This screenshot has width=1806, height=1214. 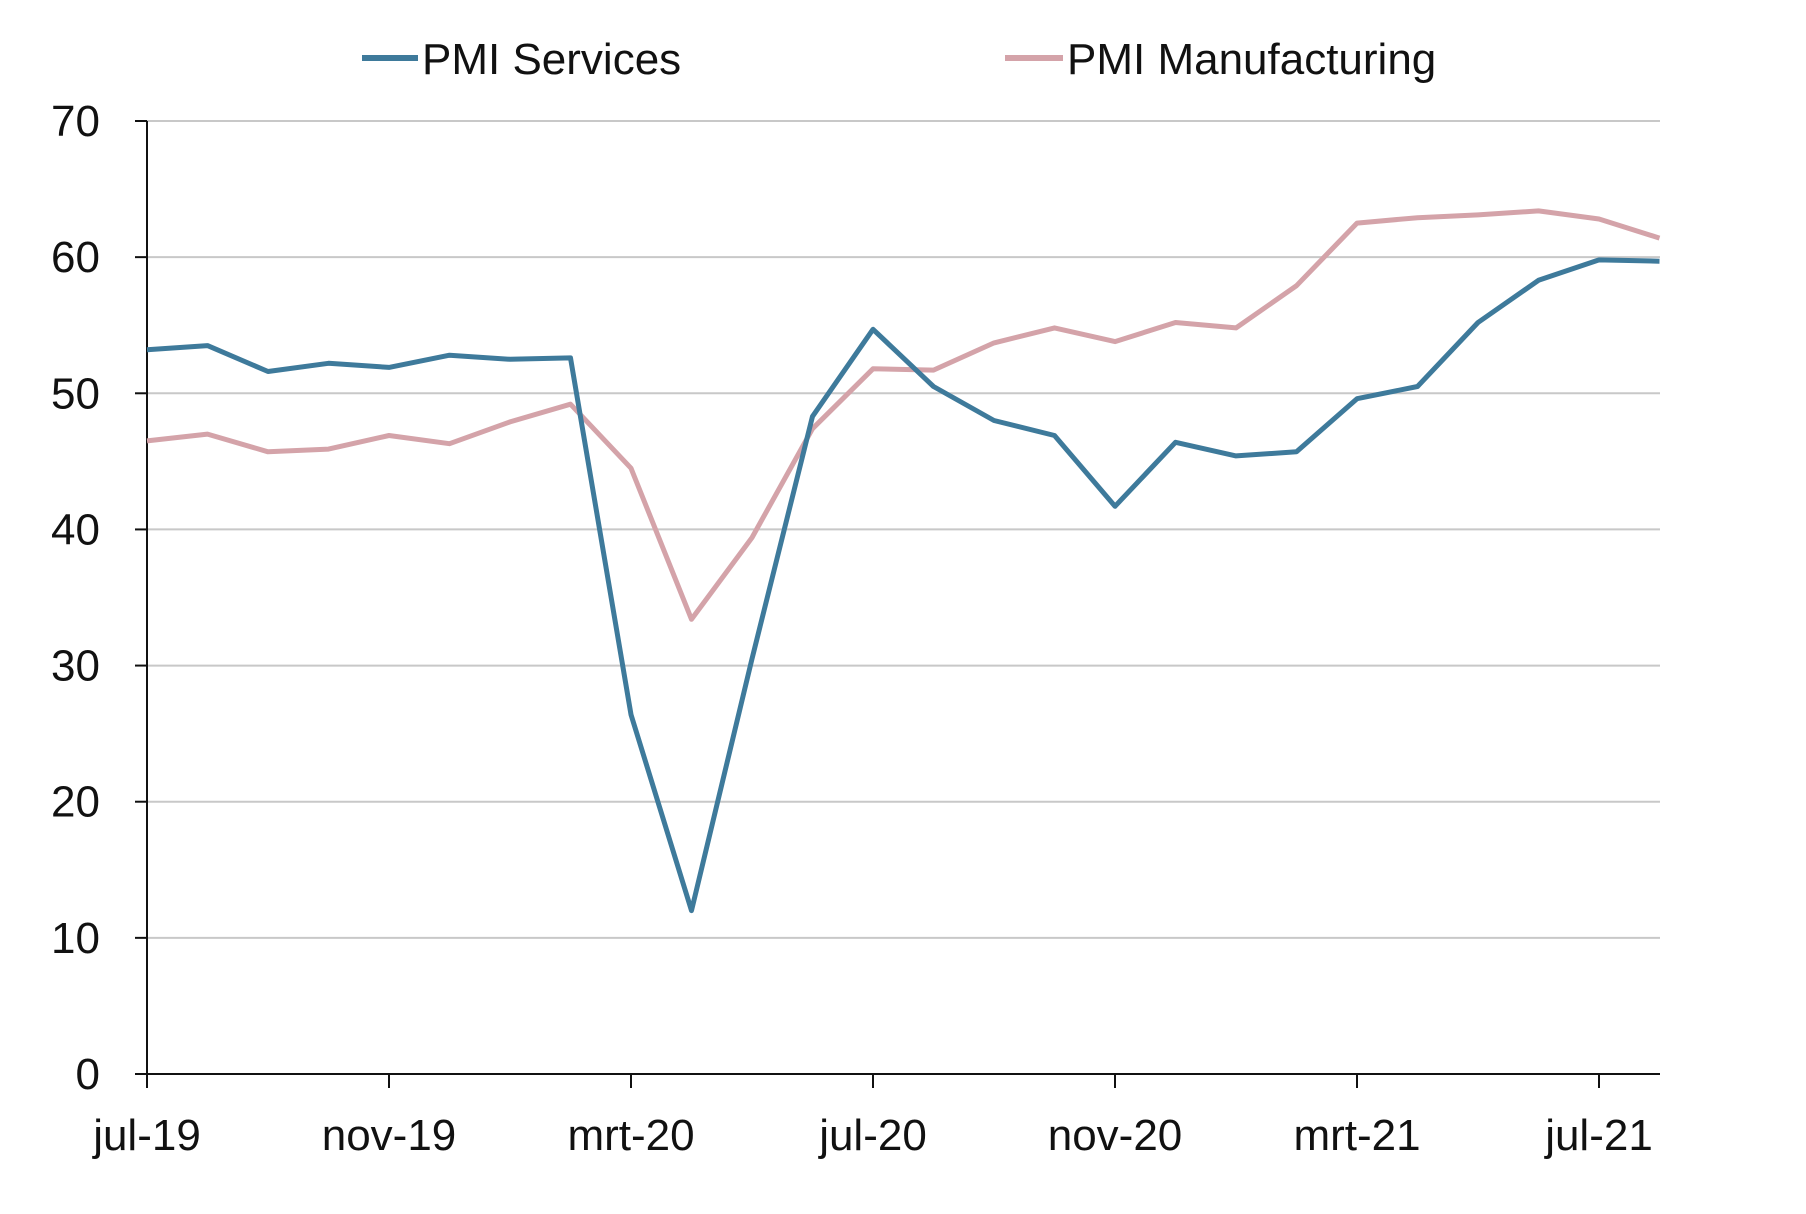 What do you see at coordinates (75, 121) in the screenshot?
I see `y-tick-label-70: 70` at bounding box center [75, 121].